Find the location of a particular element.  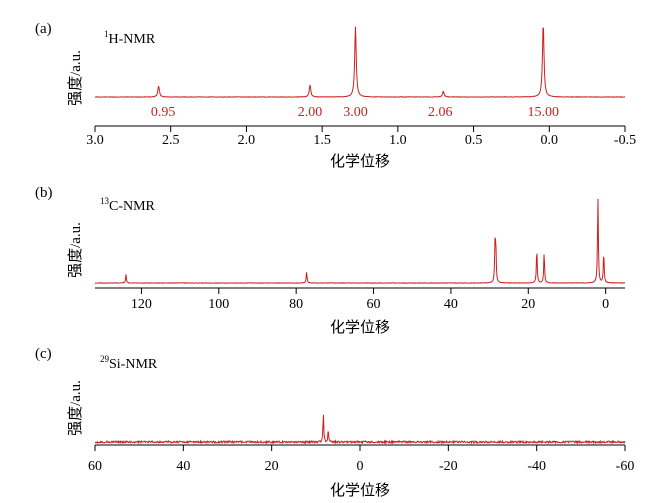

integral-label: 3.00 is located at coordinates (355, 112).